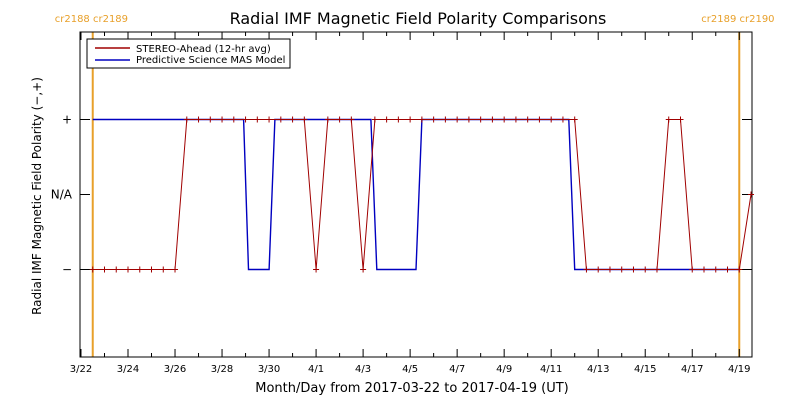 Image resolution: width=800 pixels, height=400 pixels. Describe the element at coordinates (210, 60) in the screenshot. I see `legend-label-mas: Predictive Science MAS Model` at that location.